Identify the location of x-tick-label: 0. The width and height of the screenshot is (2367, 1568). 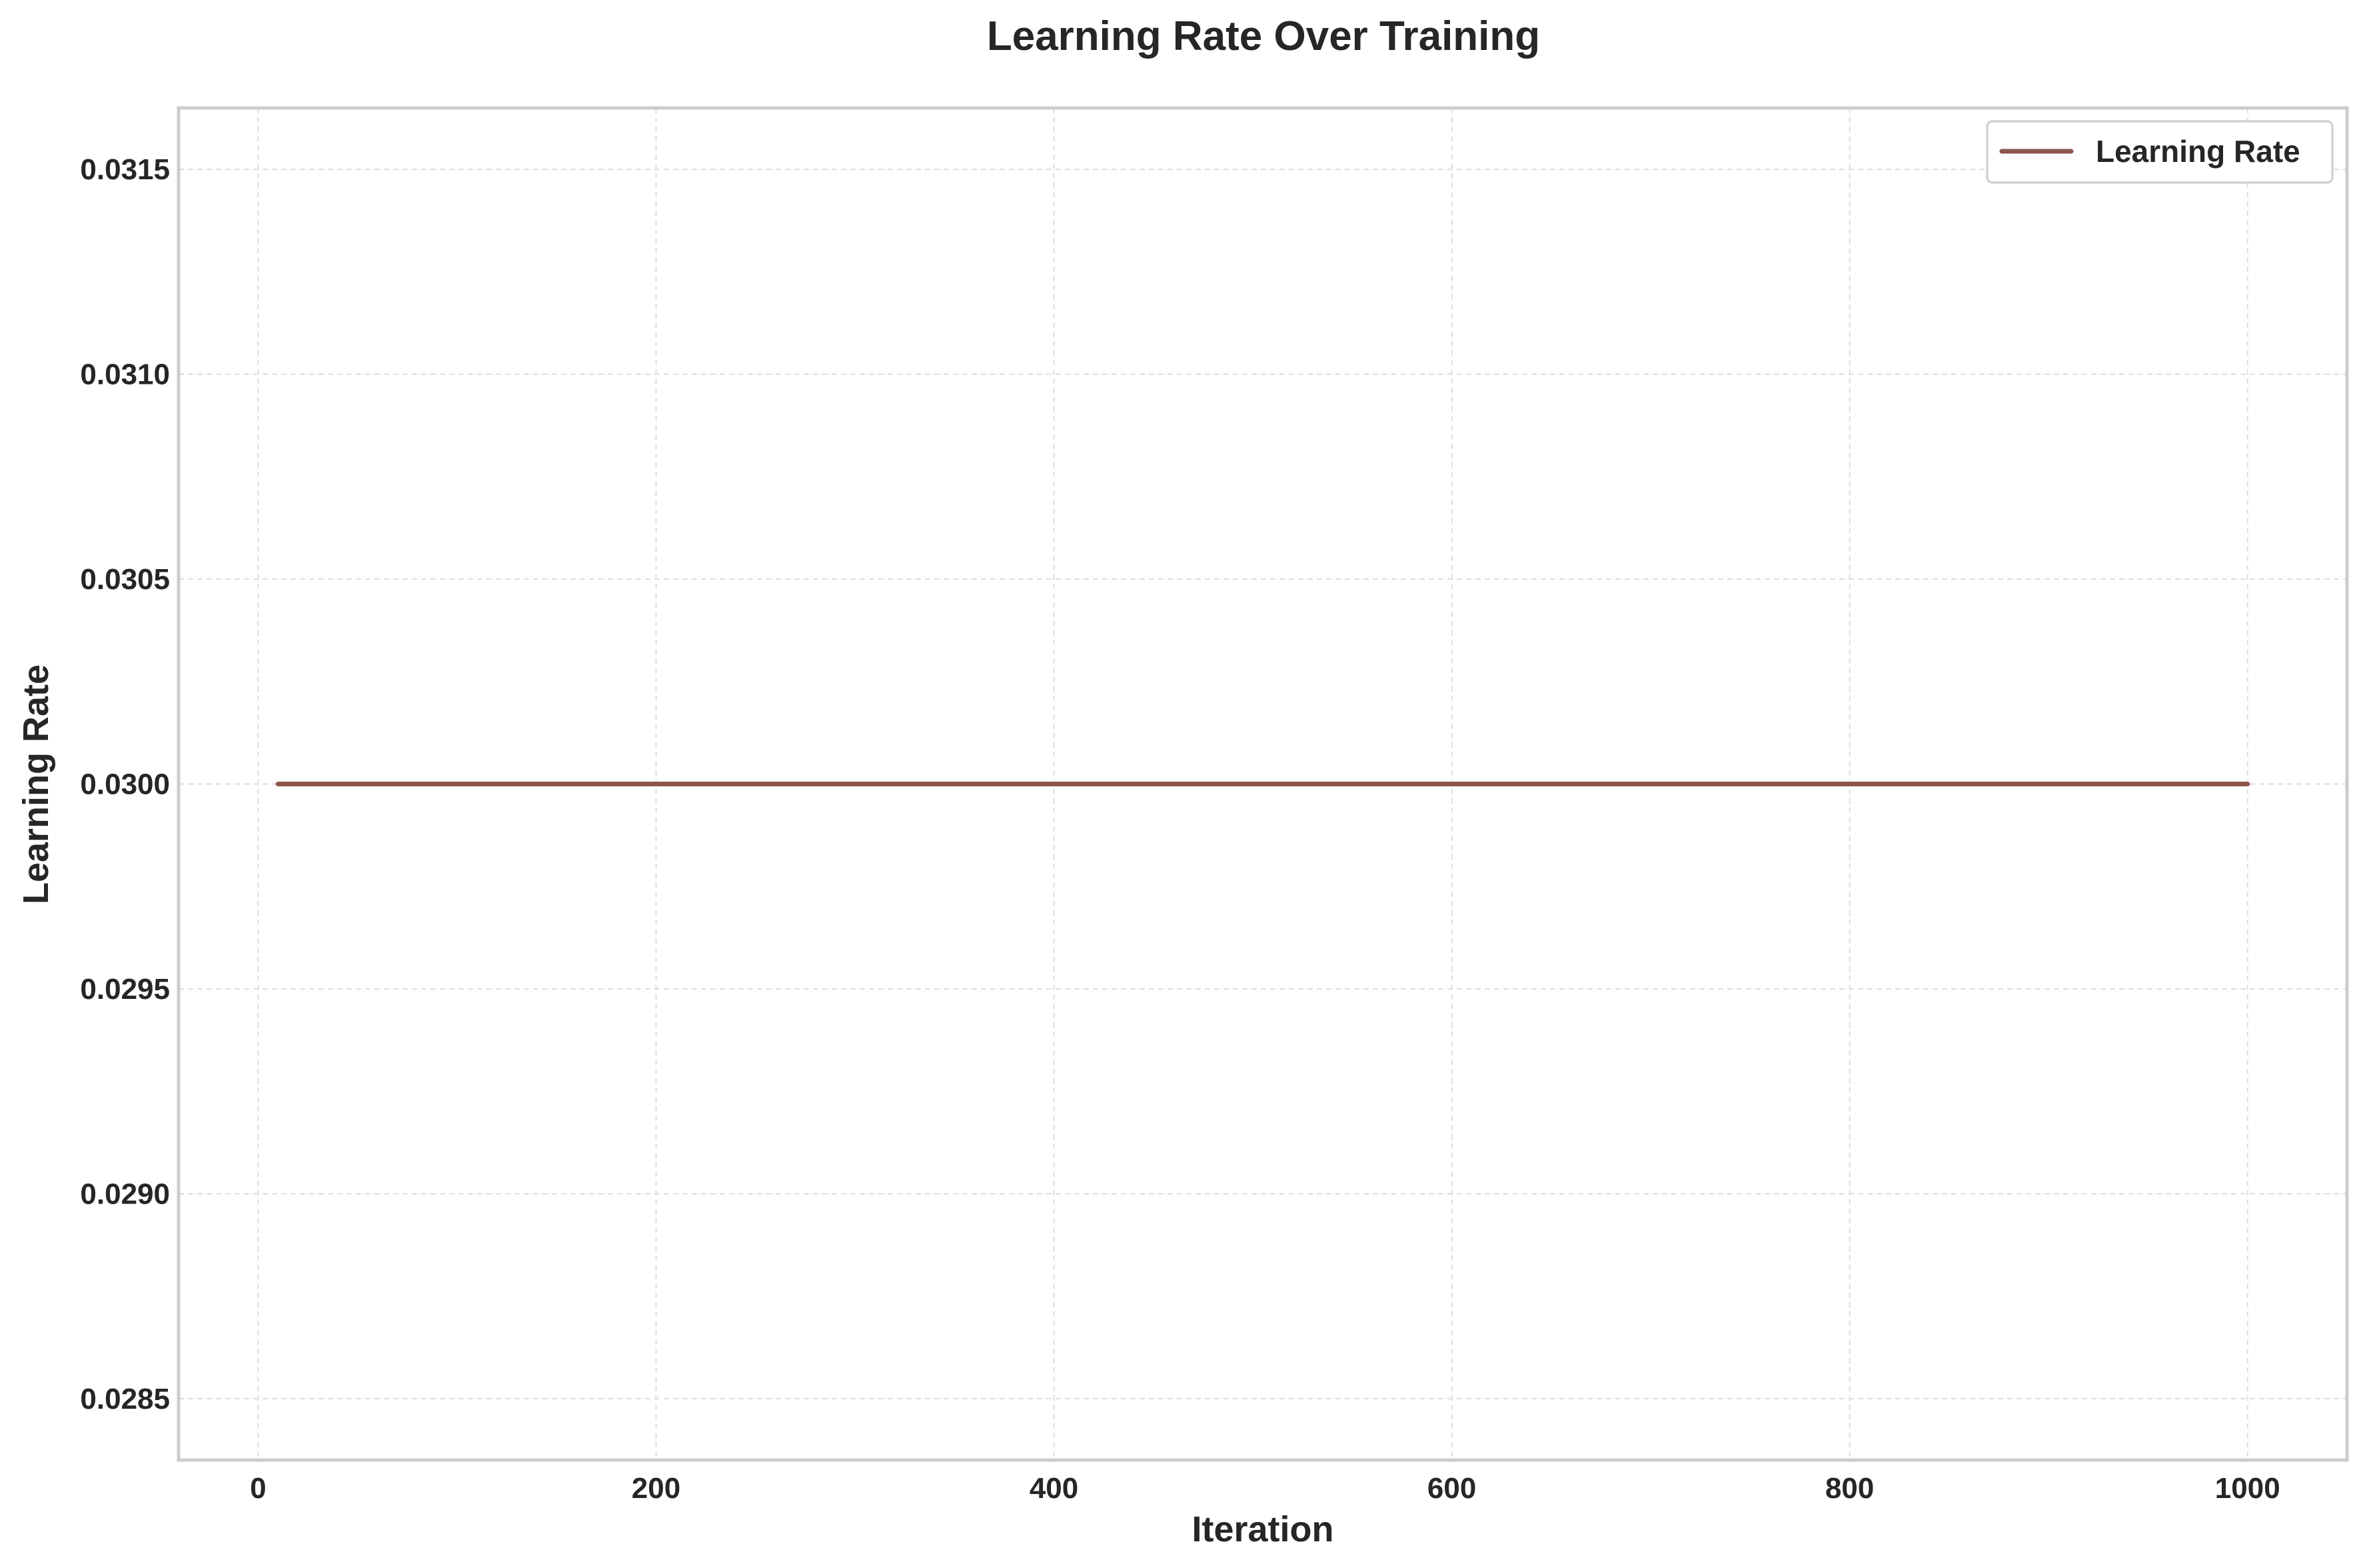
(258, 1489).